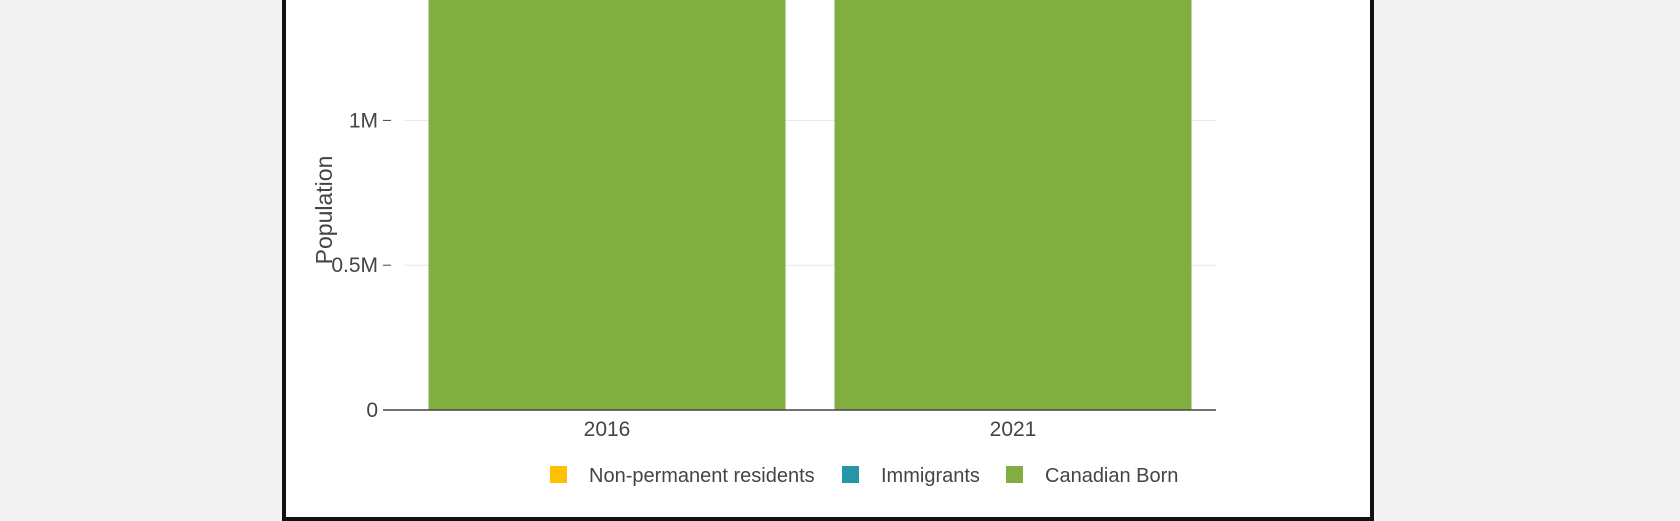 The image size is (1680, 521). Describe the element at coordinates (372, 410) in the screenshot. I see `y-tick-label: 0` at that location.